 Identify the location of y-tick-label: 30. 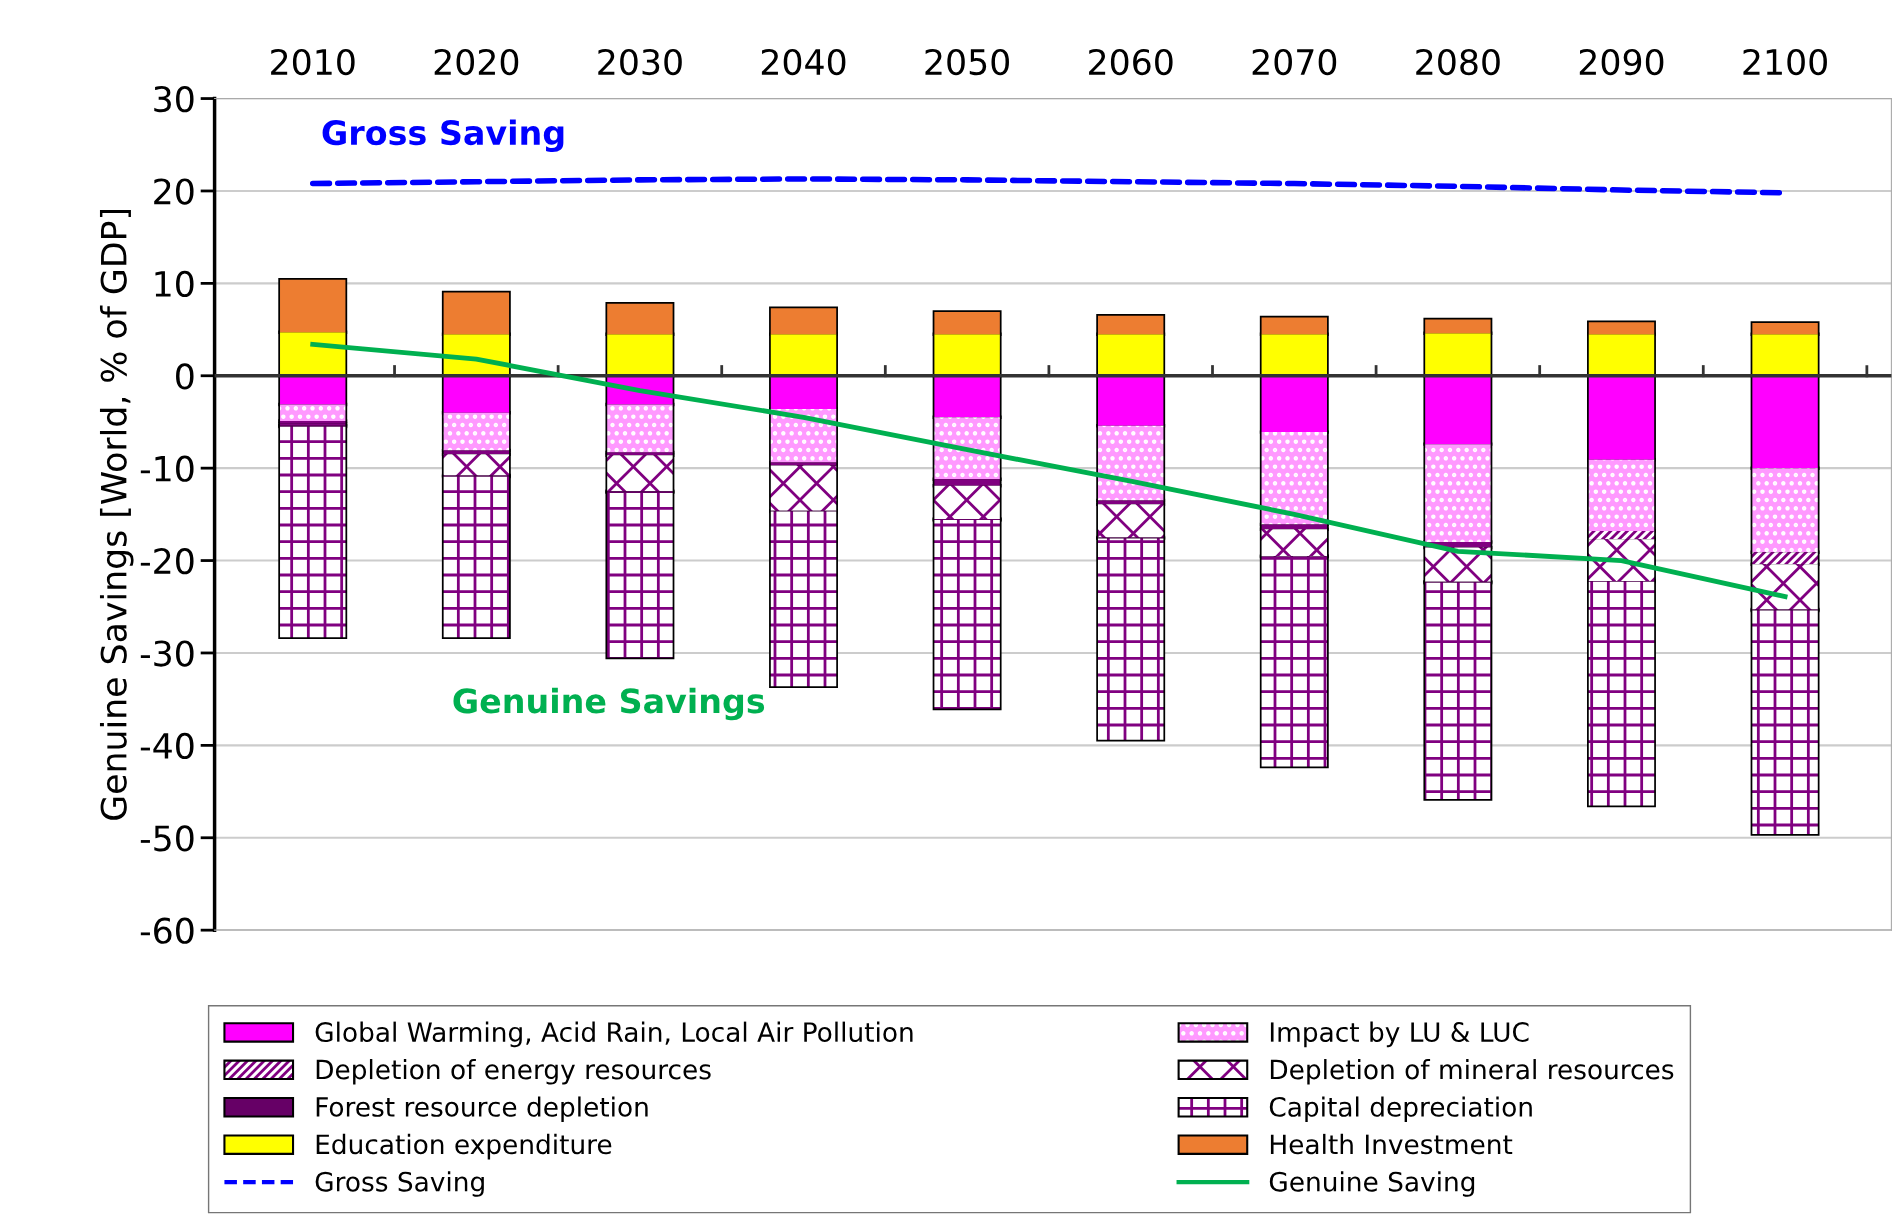
(174, 99).